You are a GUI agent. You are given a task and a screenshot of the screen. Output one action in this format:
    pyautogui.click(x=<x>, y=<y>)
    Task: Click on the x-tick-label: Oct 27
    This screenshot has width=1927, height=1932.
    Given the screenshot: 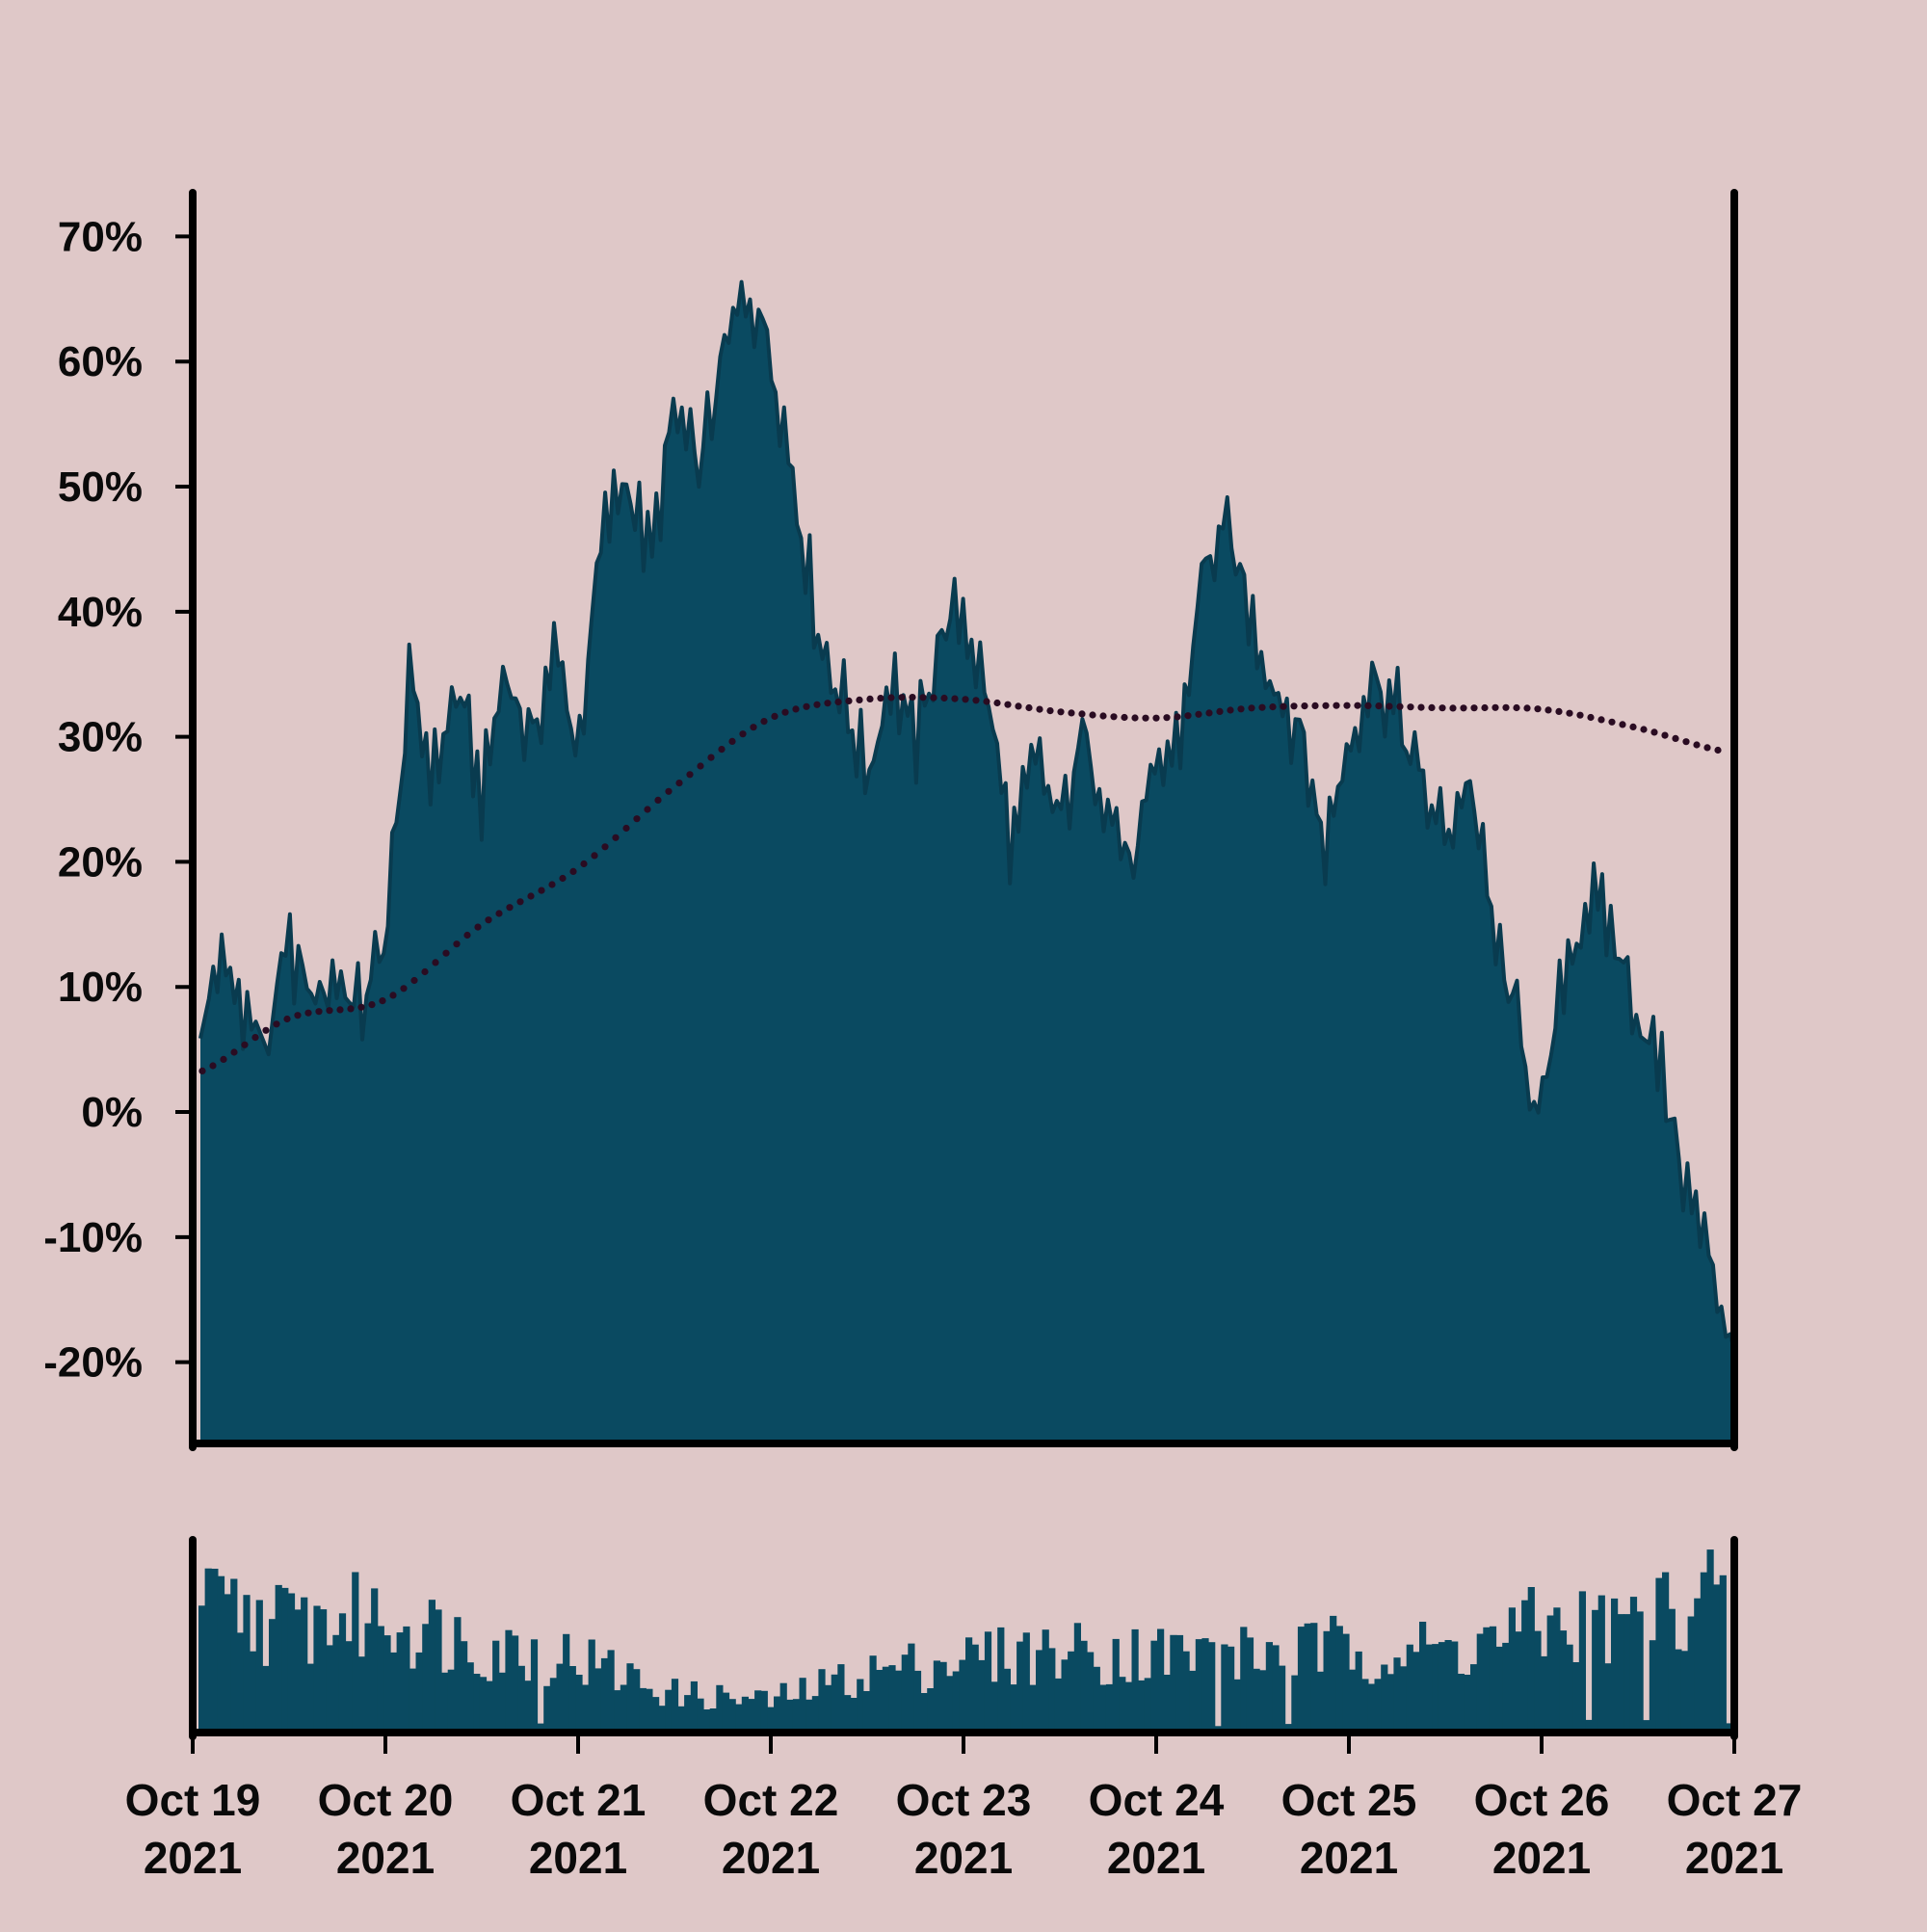 What is the action you would take?
    pyautogui.click(x=1735, y=1800)
    